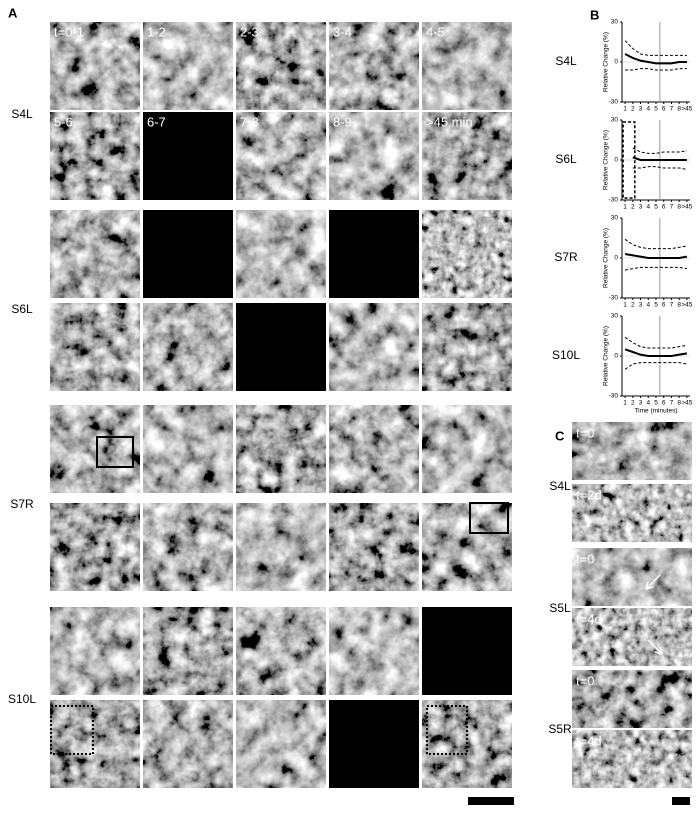  I want to click on x-tick-label: 2, so click(633, 305).